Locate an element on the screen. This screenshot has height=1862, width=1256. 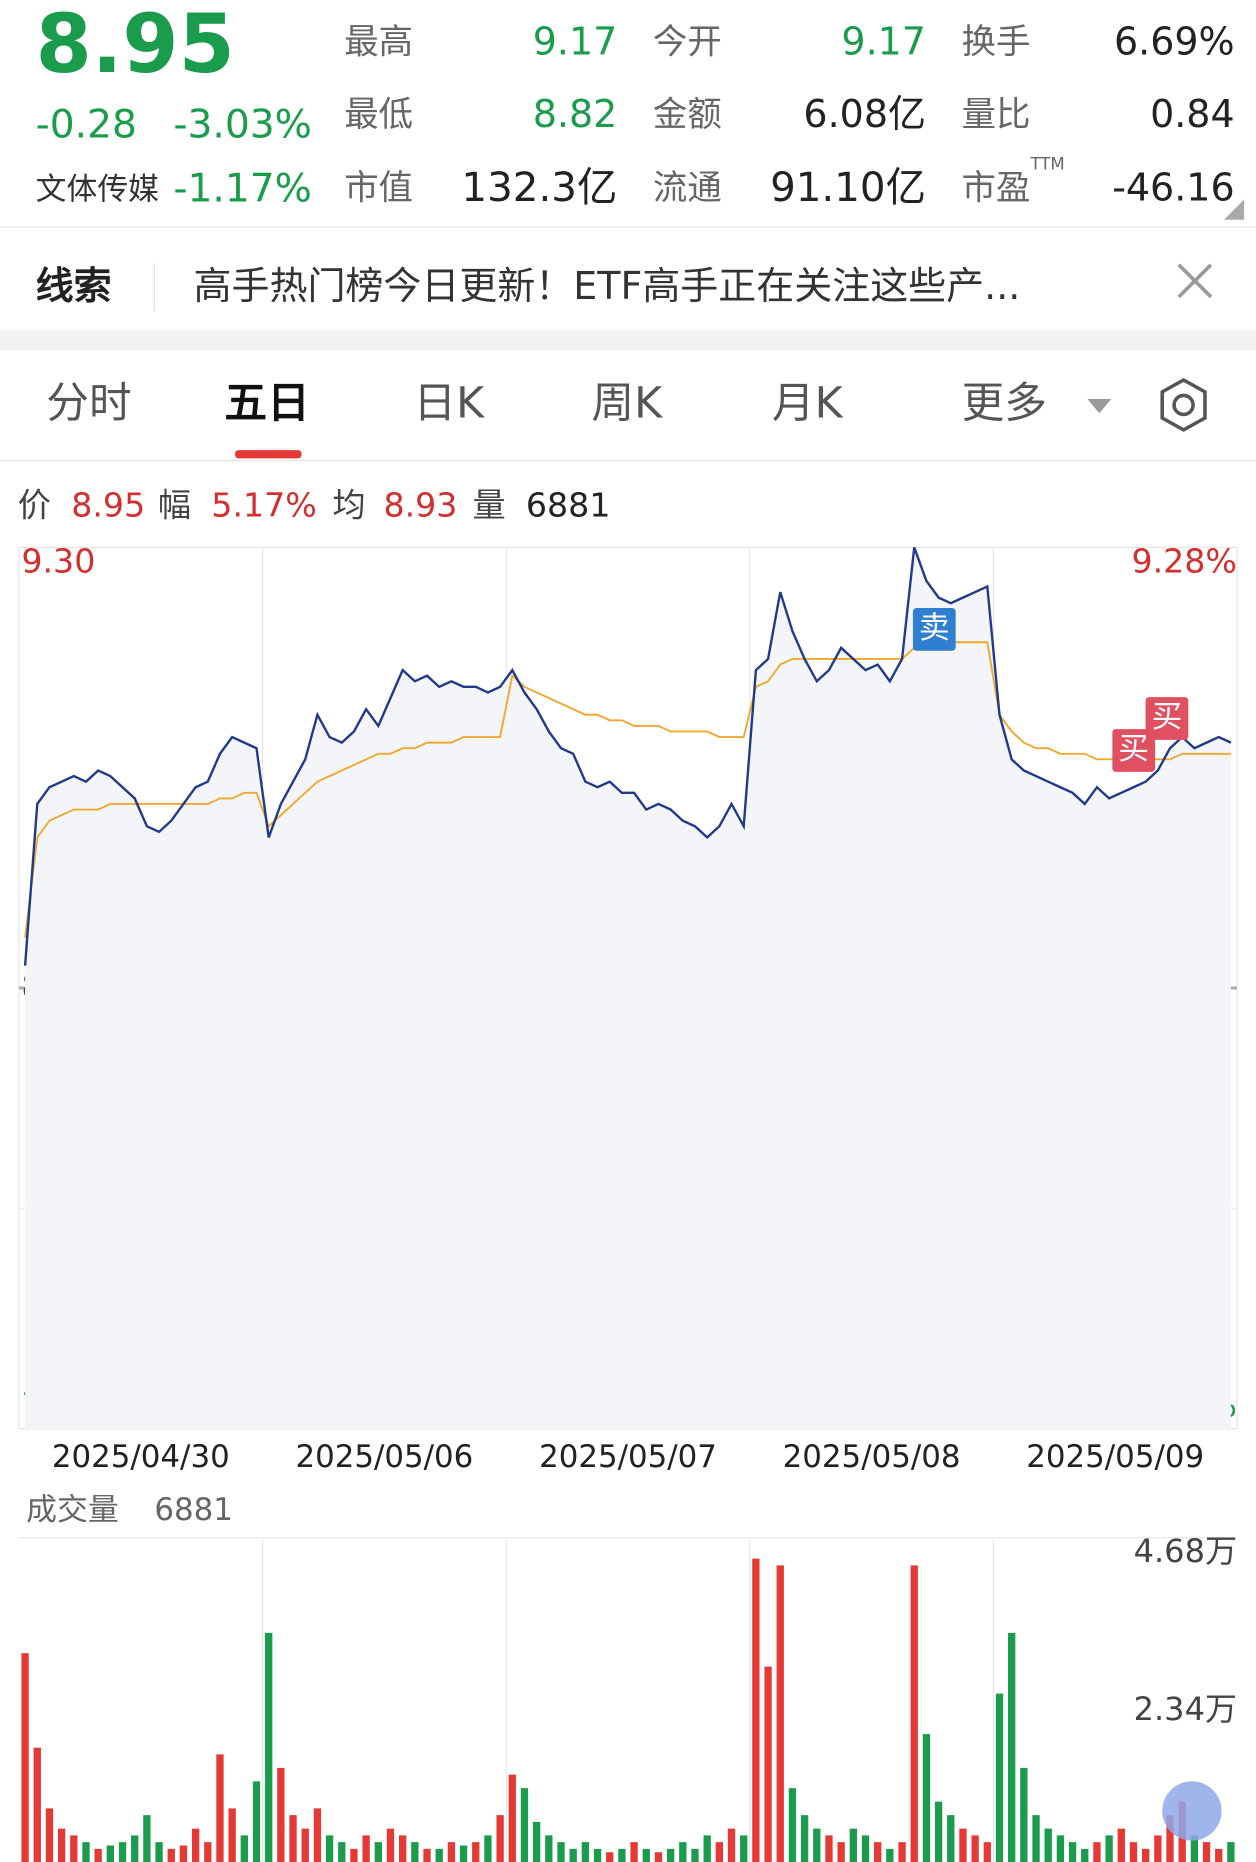
y2-tick-label: 9.28% is located at coordinates (1184, 560).